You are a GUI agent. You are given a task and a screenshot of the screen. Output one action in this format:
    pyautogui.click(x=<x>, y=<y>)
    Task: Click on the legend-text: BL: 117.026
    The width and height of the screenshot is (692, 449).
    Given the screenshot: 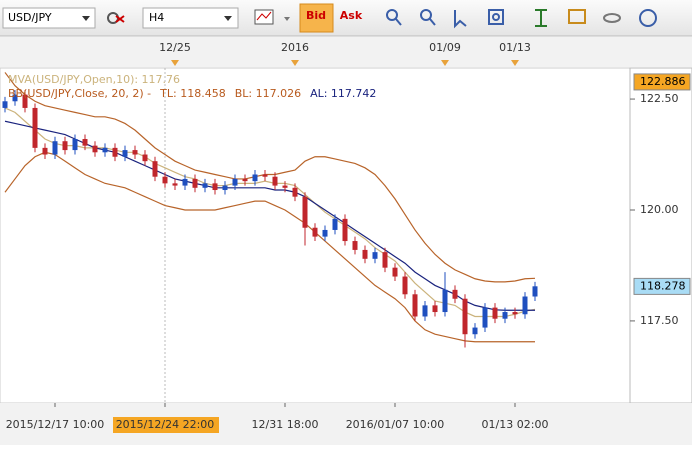 What is the action you would take?
    pyautogui.click(x=268, y=93)
    